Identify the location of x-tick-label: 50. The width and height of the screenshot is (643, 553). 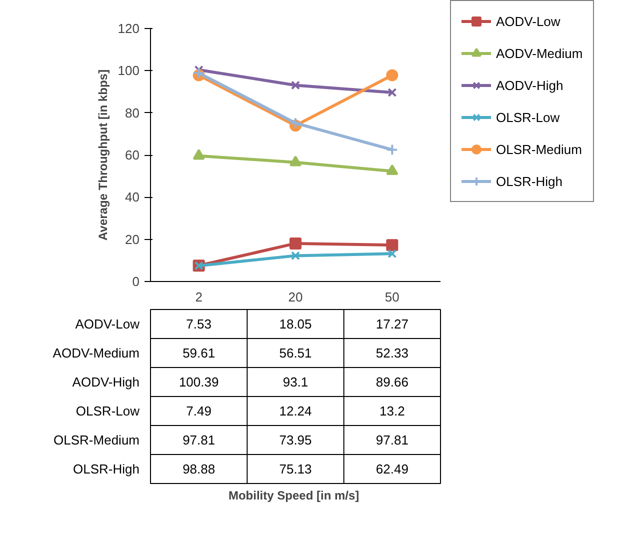
(392, 297).